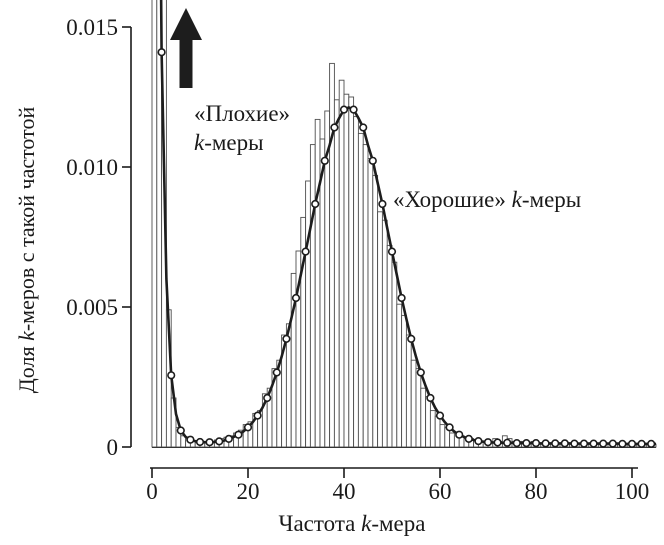 The height and width of the screenshot is (545, 664). What do you see at coordinates (229, 142) in the screenshot?
I see `bad-kmers-label-line2: k-меры` at bounding box center [229, 142].